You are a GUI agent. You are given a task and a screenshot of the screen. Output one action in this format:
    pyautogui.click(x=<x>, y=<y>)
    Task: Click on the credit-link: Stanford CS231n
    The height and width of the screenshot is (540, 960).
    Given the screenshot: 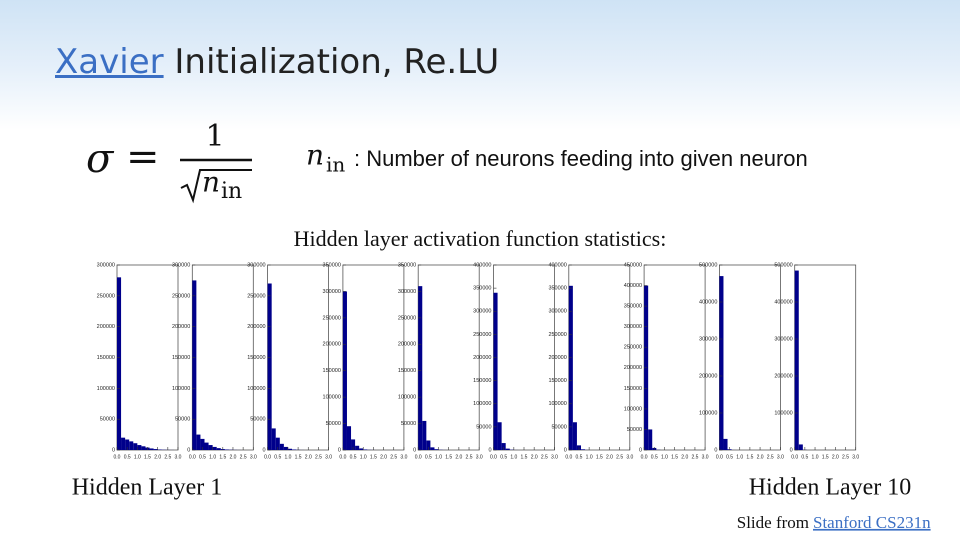 What is the action you would take?
    pyautogui.click(x=872, y=522)
    